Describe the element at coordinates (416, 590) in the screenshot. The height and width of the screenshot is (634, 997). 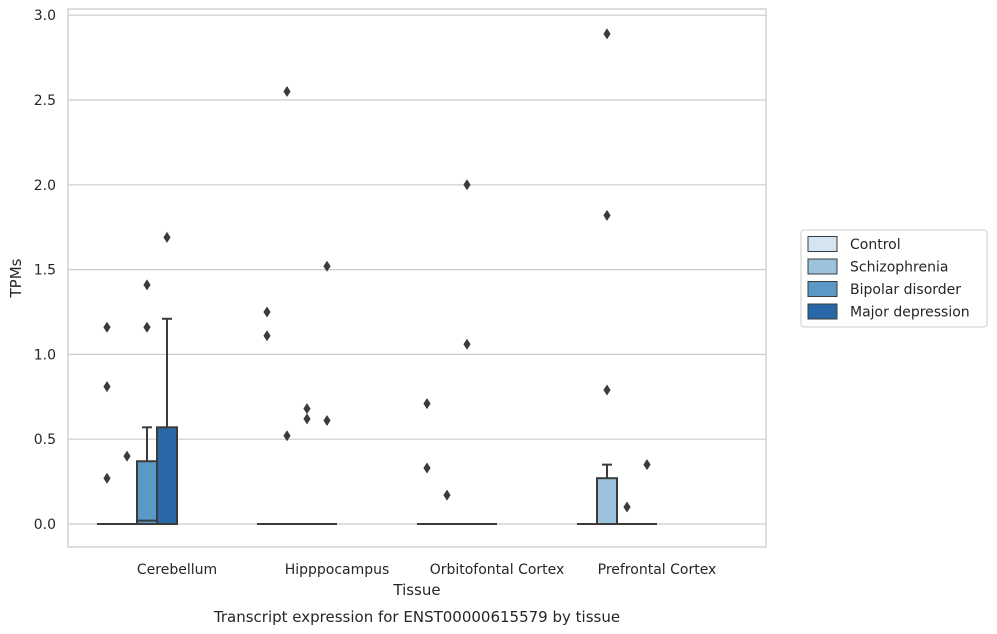
I see `x-axis-title: Tissue` at that location.